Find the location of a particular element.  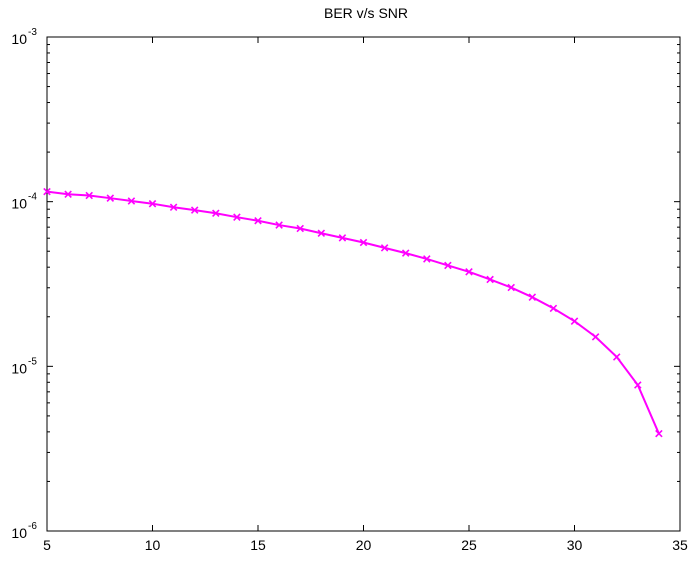

y-tick-exponent: -5 is located at coordinates (32, 361).